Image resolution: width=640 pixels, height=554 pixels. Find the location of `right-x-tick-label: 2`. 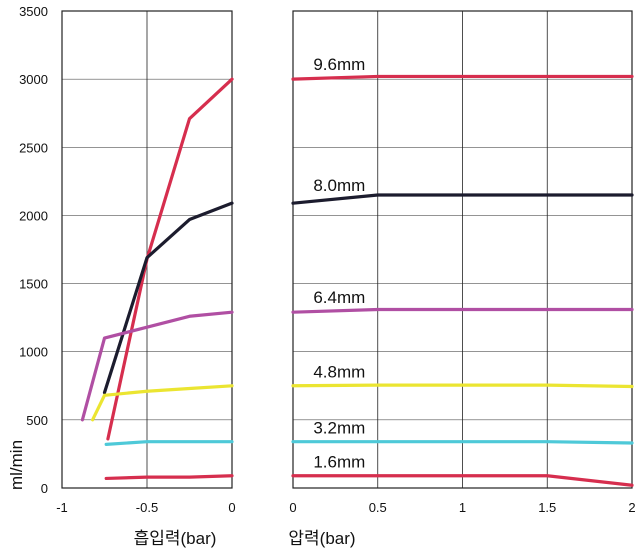

right-x-tick-label: 2 is located at coordinates (631, 507).